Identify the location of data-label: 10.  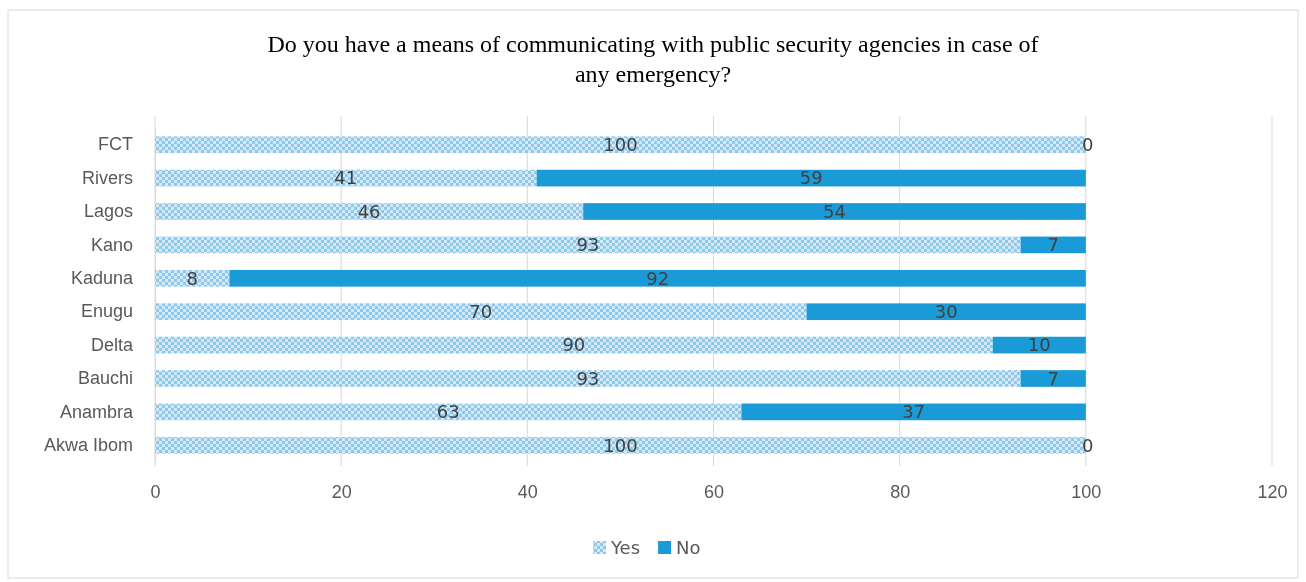
(1039, 345).